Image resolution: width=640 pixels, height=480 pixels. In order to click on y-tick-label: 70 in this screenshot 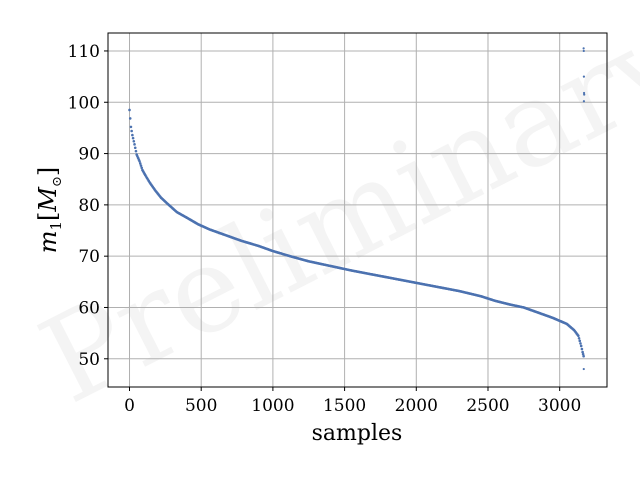, I will do `click(89, 257)`.